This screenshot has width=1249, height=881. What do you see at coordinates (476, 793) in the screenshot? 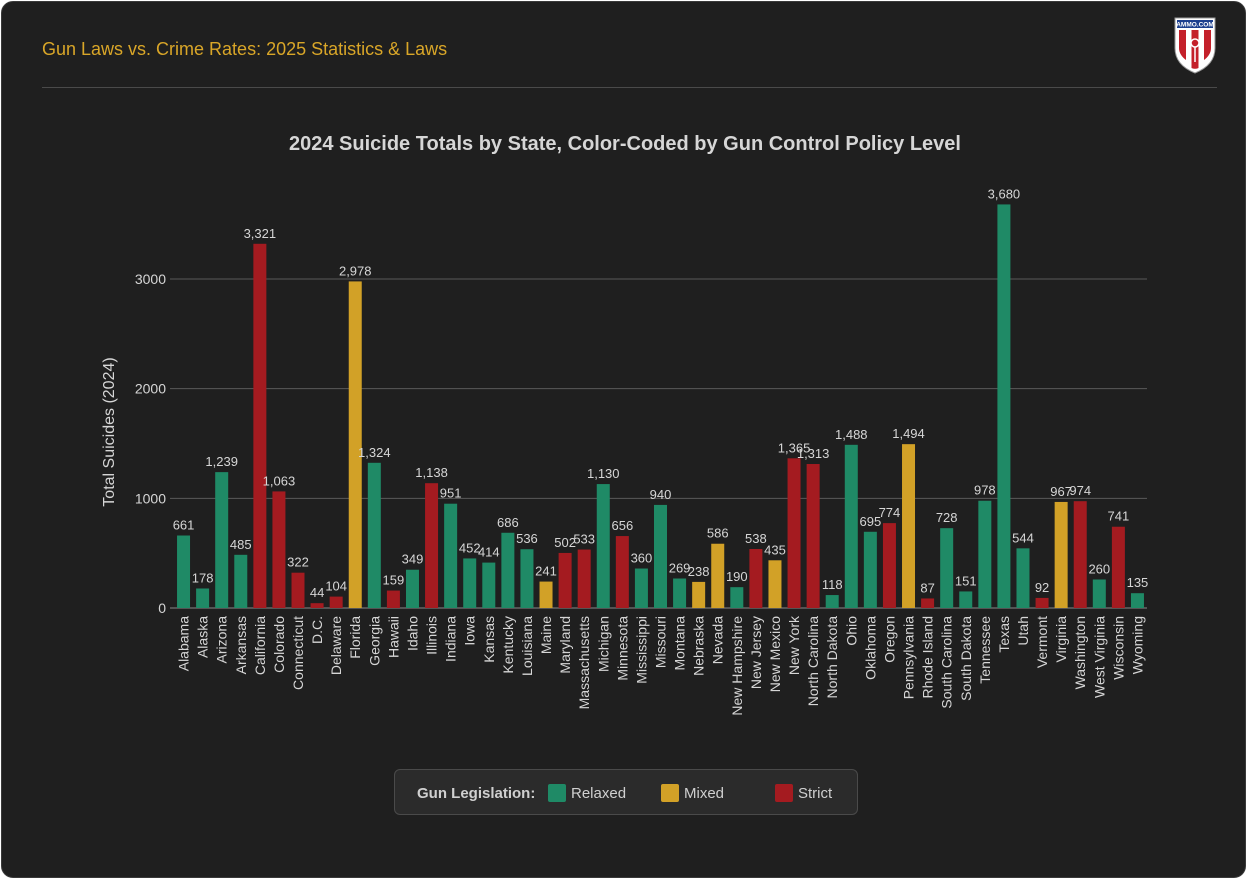
I see `legend-title: Gun Legislation:` at bounding box center [476, 793].